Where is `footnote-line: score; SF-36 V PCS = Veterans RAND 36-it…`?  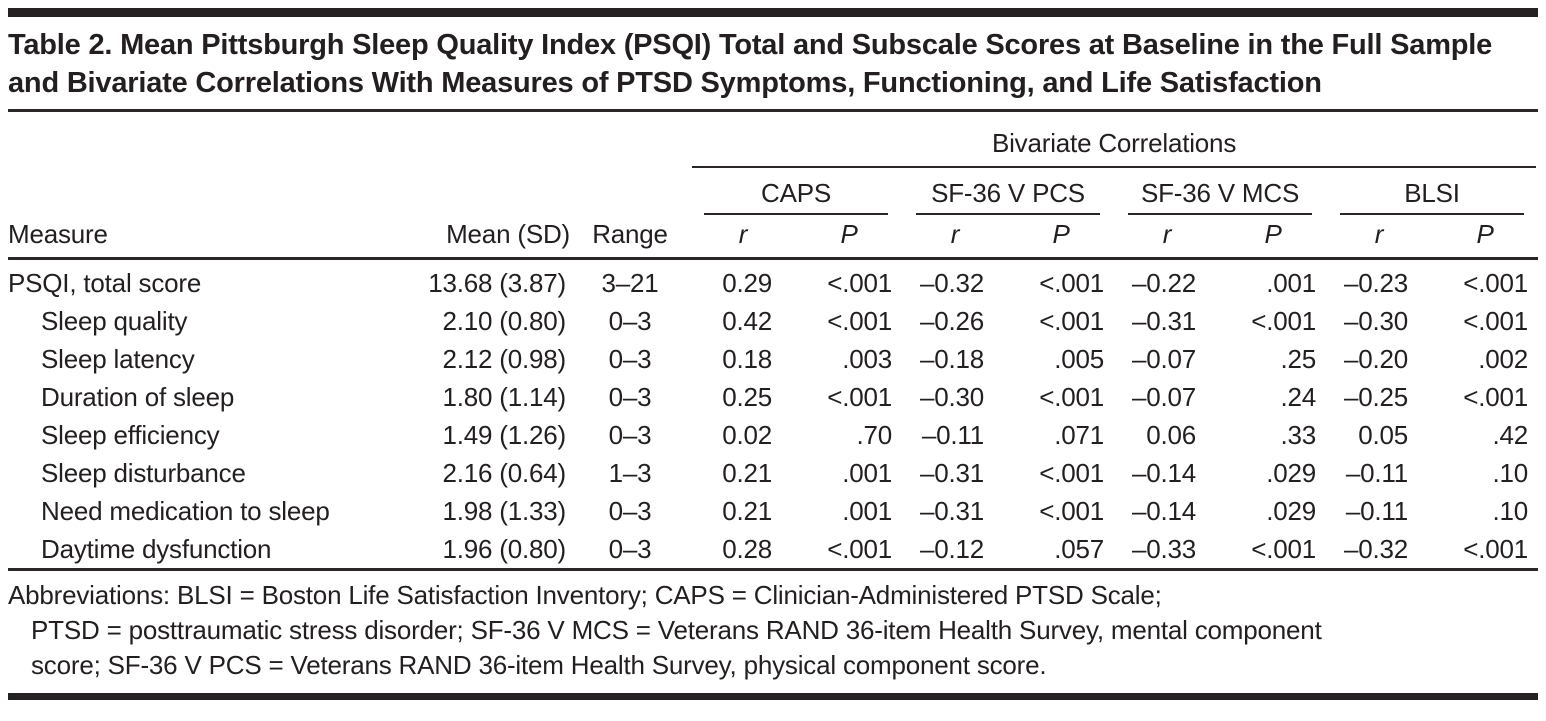
footnote-line: score; SF-36 V PCS = Veterans RAND 36-it… is located at coordinates (539, 665).